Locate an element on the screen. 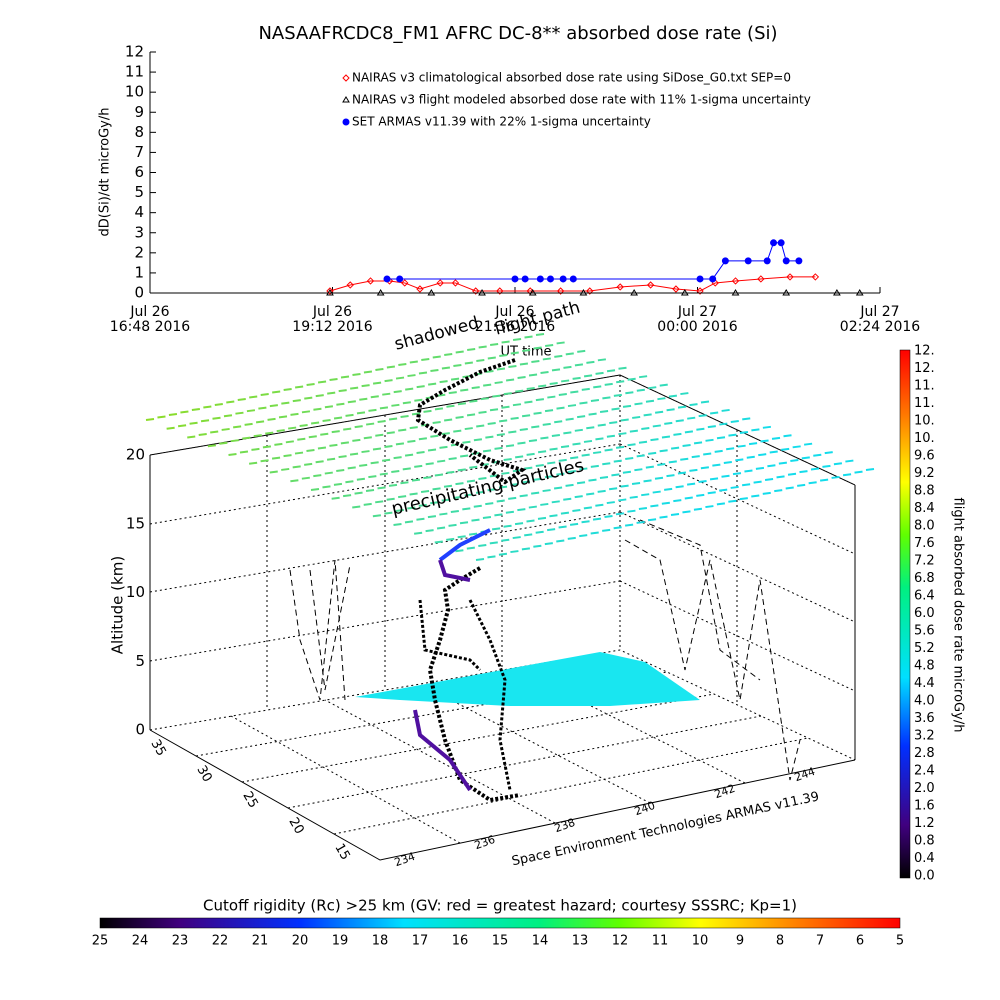 This screenshot has height=1000, width=1000. lon-tick-label: 242 is located at coordinates (725, 791).